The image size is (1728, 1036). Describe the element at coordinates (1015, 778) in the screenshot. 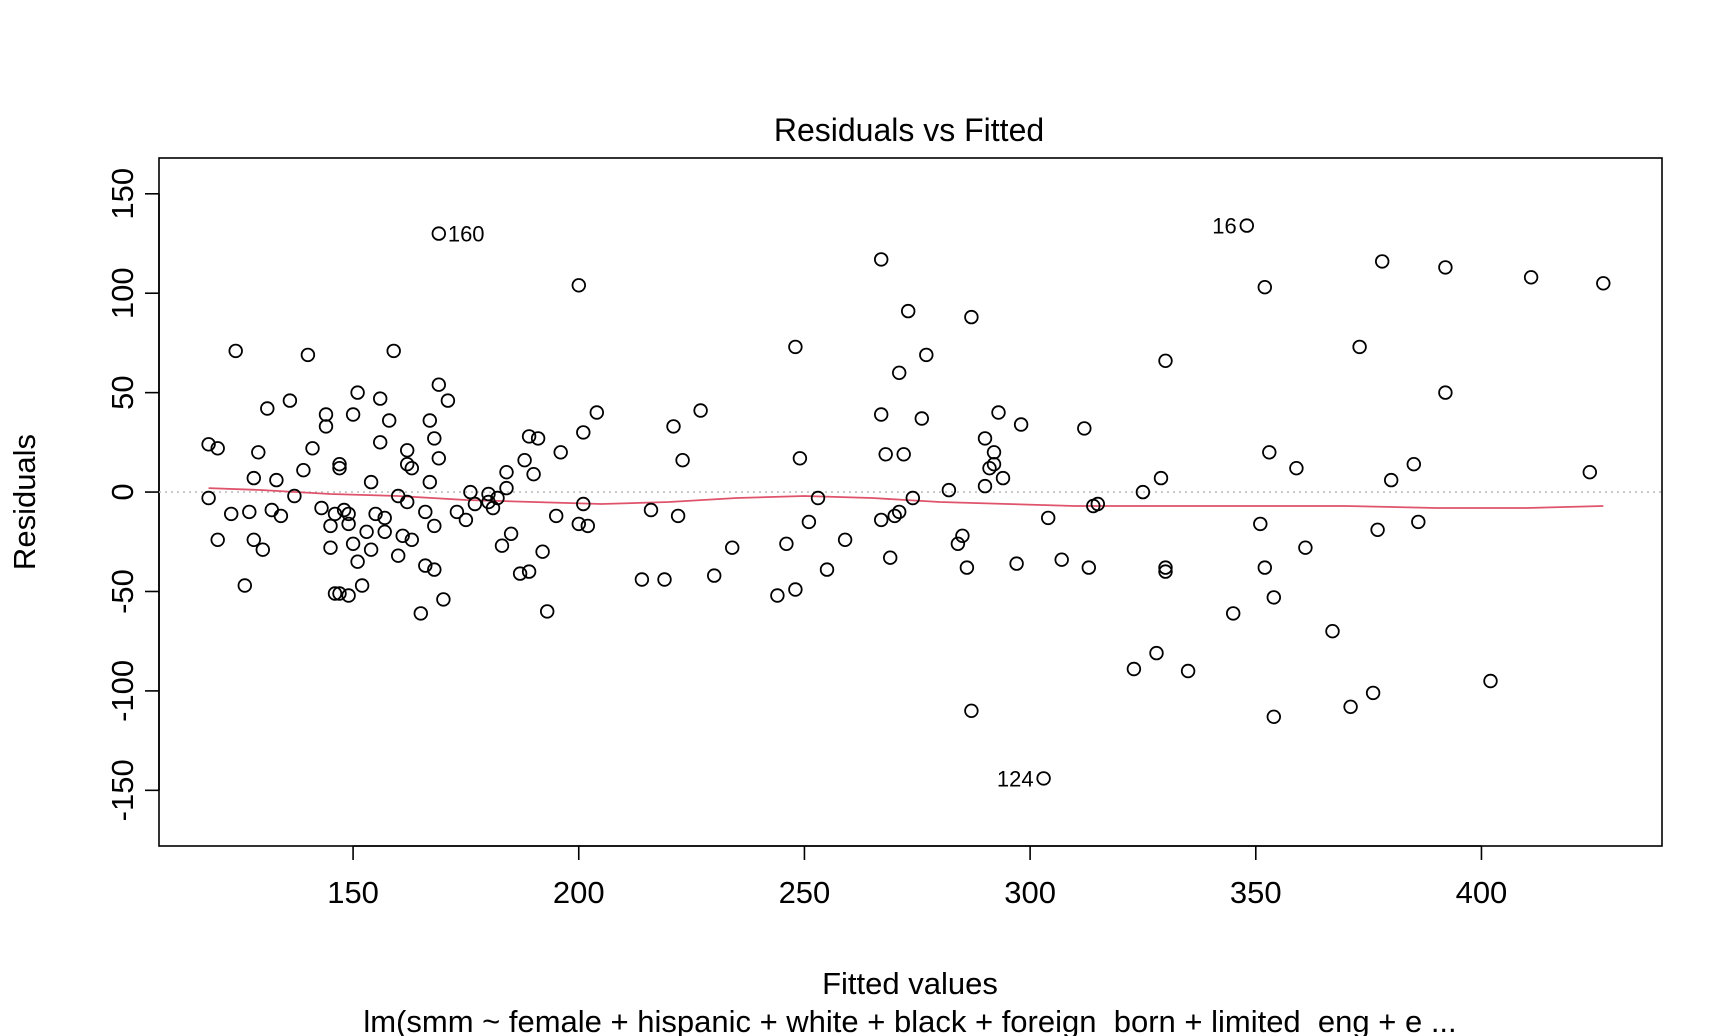

I see `outlier-label: 124` at that location.